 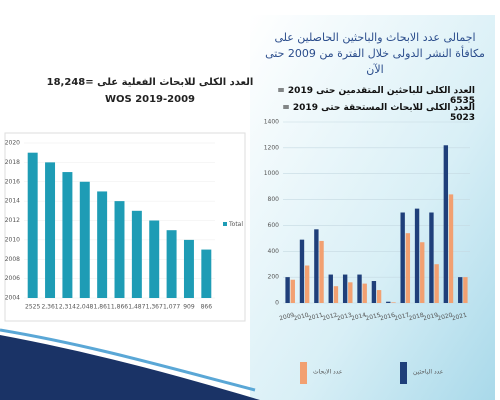 What do you see at coordinates (235, 224) in the screenshot?
I see `legend-label: Total` at bounding box center [235, 224].